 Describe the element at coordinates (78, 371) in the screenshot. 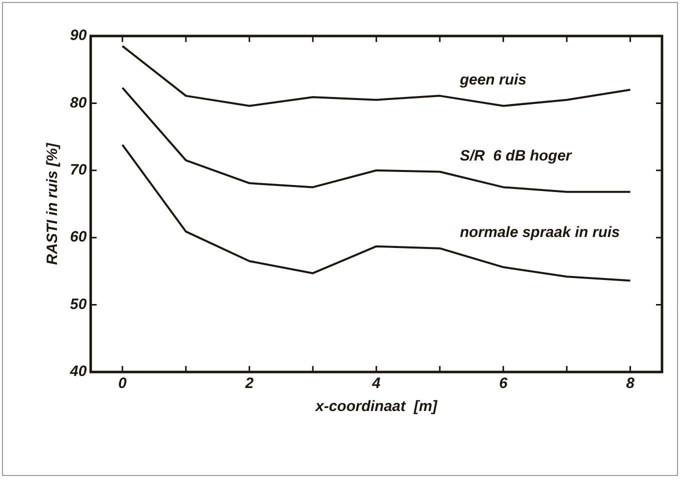

I see `y-tick-label: 40` at that location.